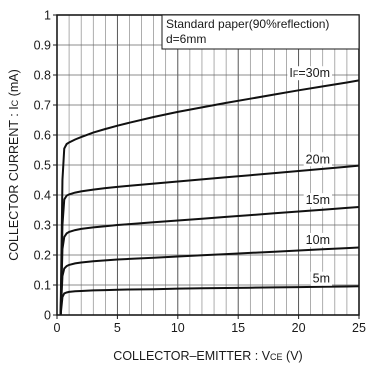  Describe the element at coordinates (310, 176) in the screenshot. I see `curve-labels: IF=30m 20m 15m 10m 5m` at that location.